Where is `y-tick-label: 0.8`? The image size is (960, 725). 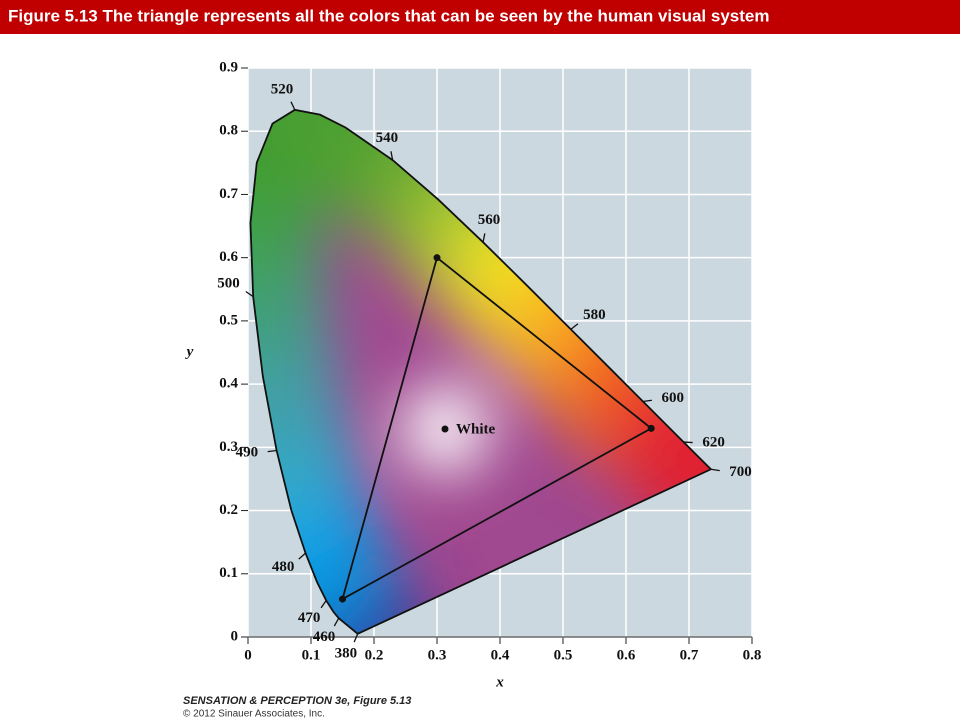 y-tick-label: 0.8 is located at coordinates (228, 131).